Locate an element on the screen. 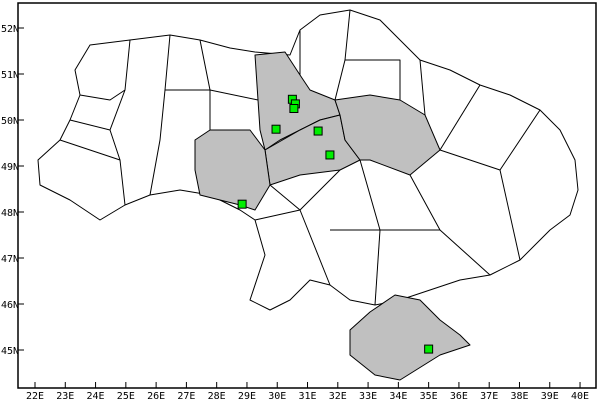 The image size is (600, 400). lon-tick-label: 26E is located at coordinates (156, 395).